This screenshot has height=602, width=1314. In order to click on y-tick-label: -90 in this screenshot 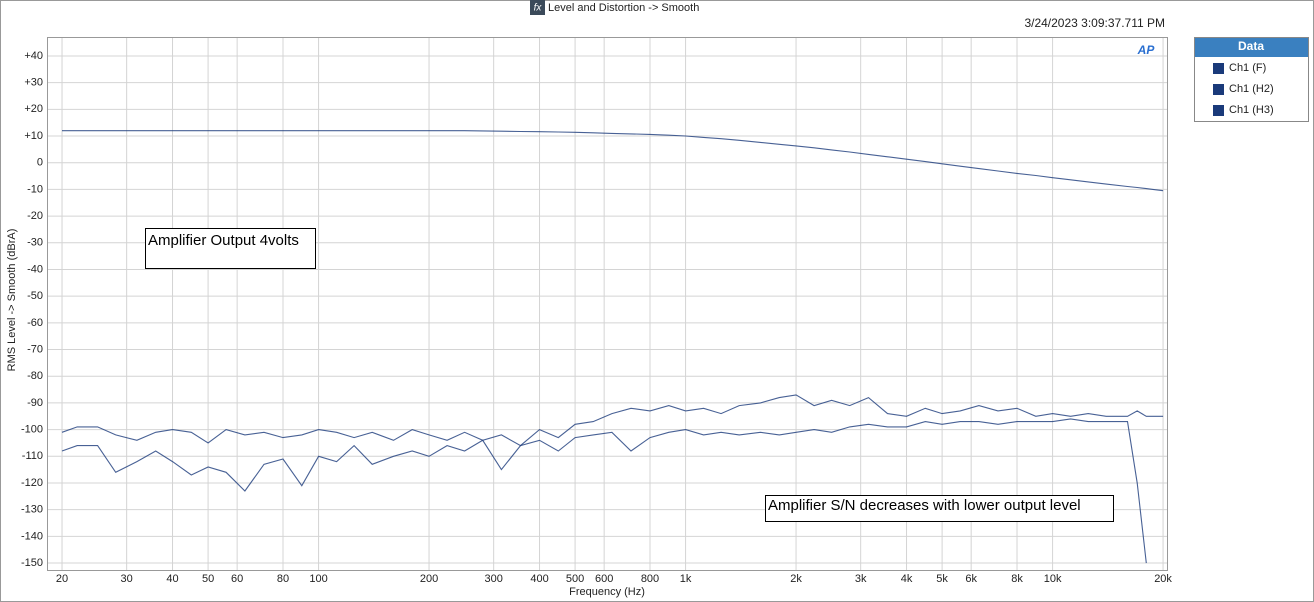, I will do `click(35, 403)`.